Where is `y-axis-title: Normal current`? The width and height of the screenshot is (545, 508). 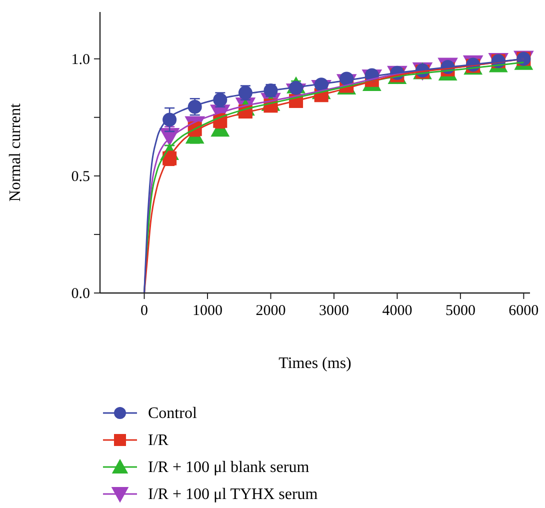
y-axis-title: Normal current is located at coordinates (15, 152).